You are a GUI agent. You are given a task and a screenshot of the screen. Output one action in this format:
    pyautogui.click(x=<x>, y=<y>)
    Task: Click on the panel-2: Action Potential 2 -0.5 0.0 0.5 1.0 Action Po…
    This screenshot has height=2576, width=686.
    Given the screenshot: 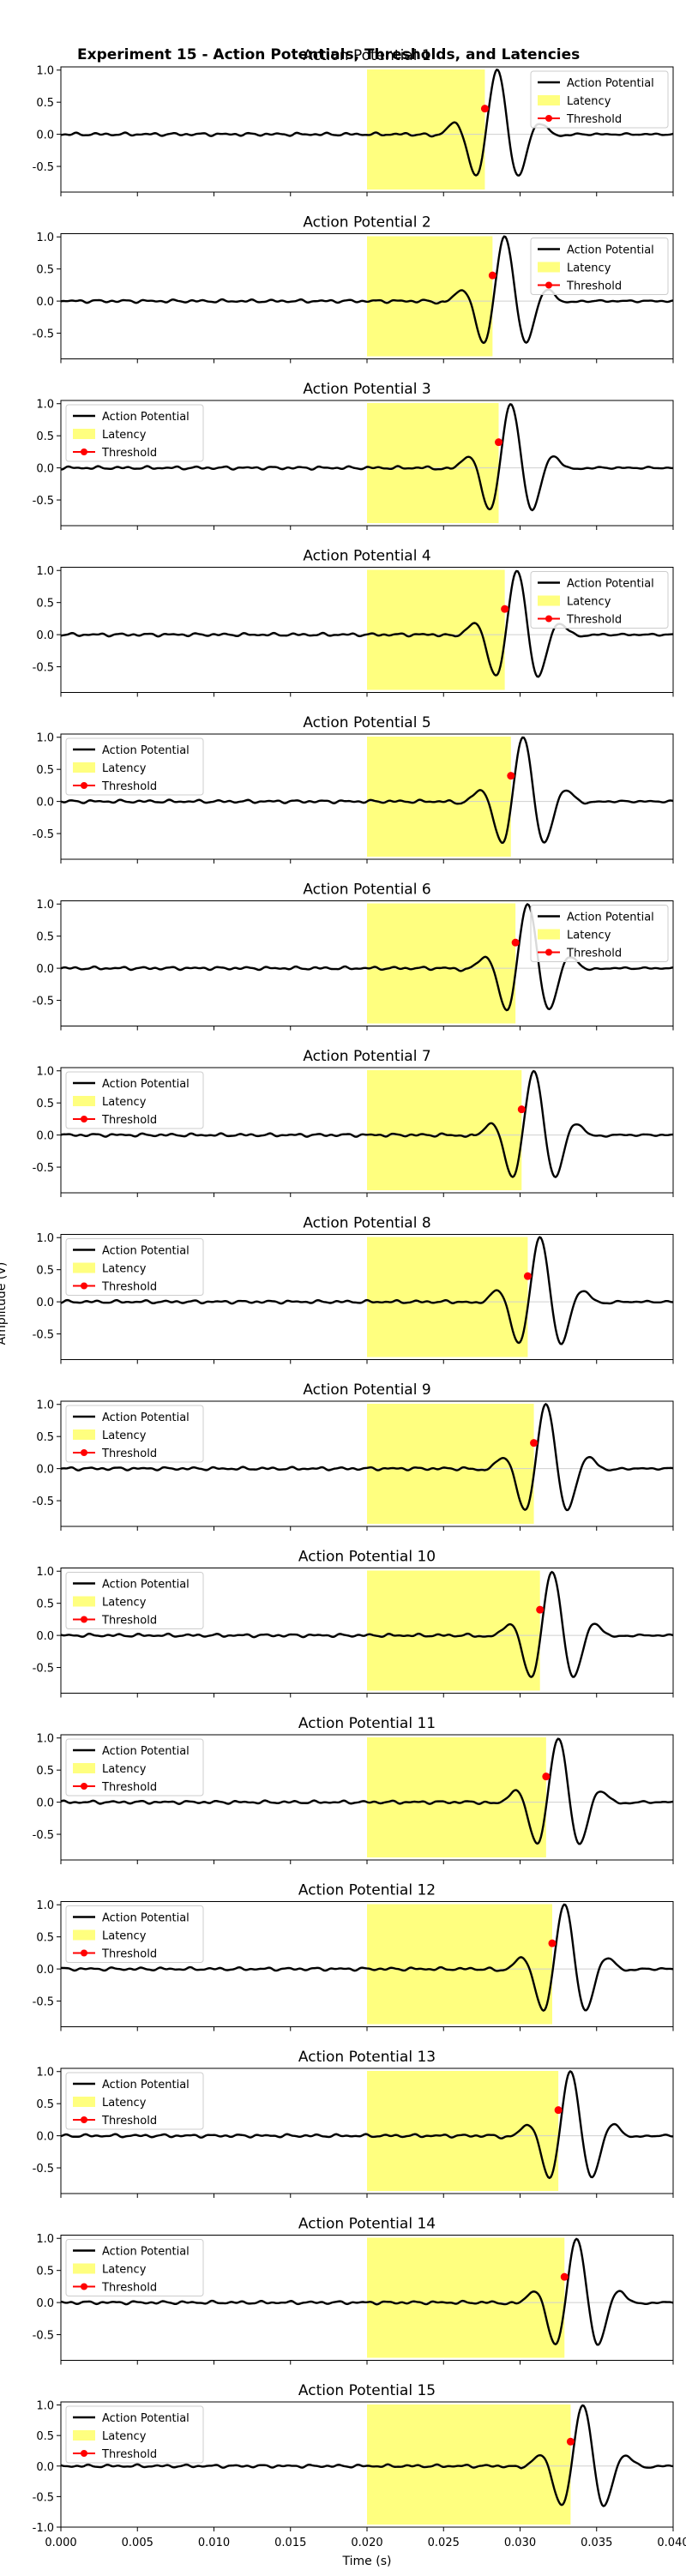 What is the action you would take?
    pyautogui.click(x=353, y=289)
    